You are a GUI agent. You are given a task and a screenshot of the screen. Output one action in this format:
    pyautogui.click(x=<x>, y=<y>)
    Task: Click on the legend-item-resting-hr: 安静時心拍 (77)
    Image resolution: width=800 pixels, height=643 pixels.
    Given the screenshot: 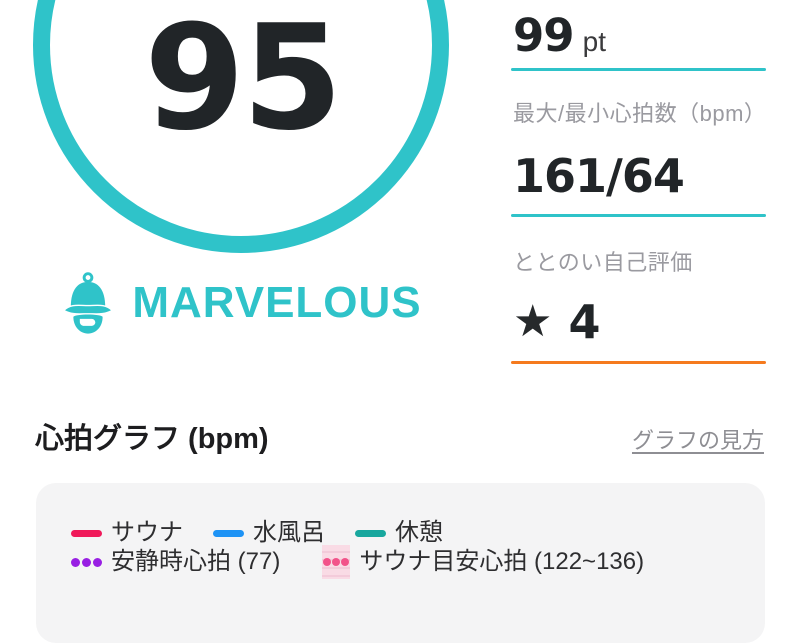 What is the action you would take?
    pyautogui.click(x=175, y=562)
    